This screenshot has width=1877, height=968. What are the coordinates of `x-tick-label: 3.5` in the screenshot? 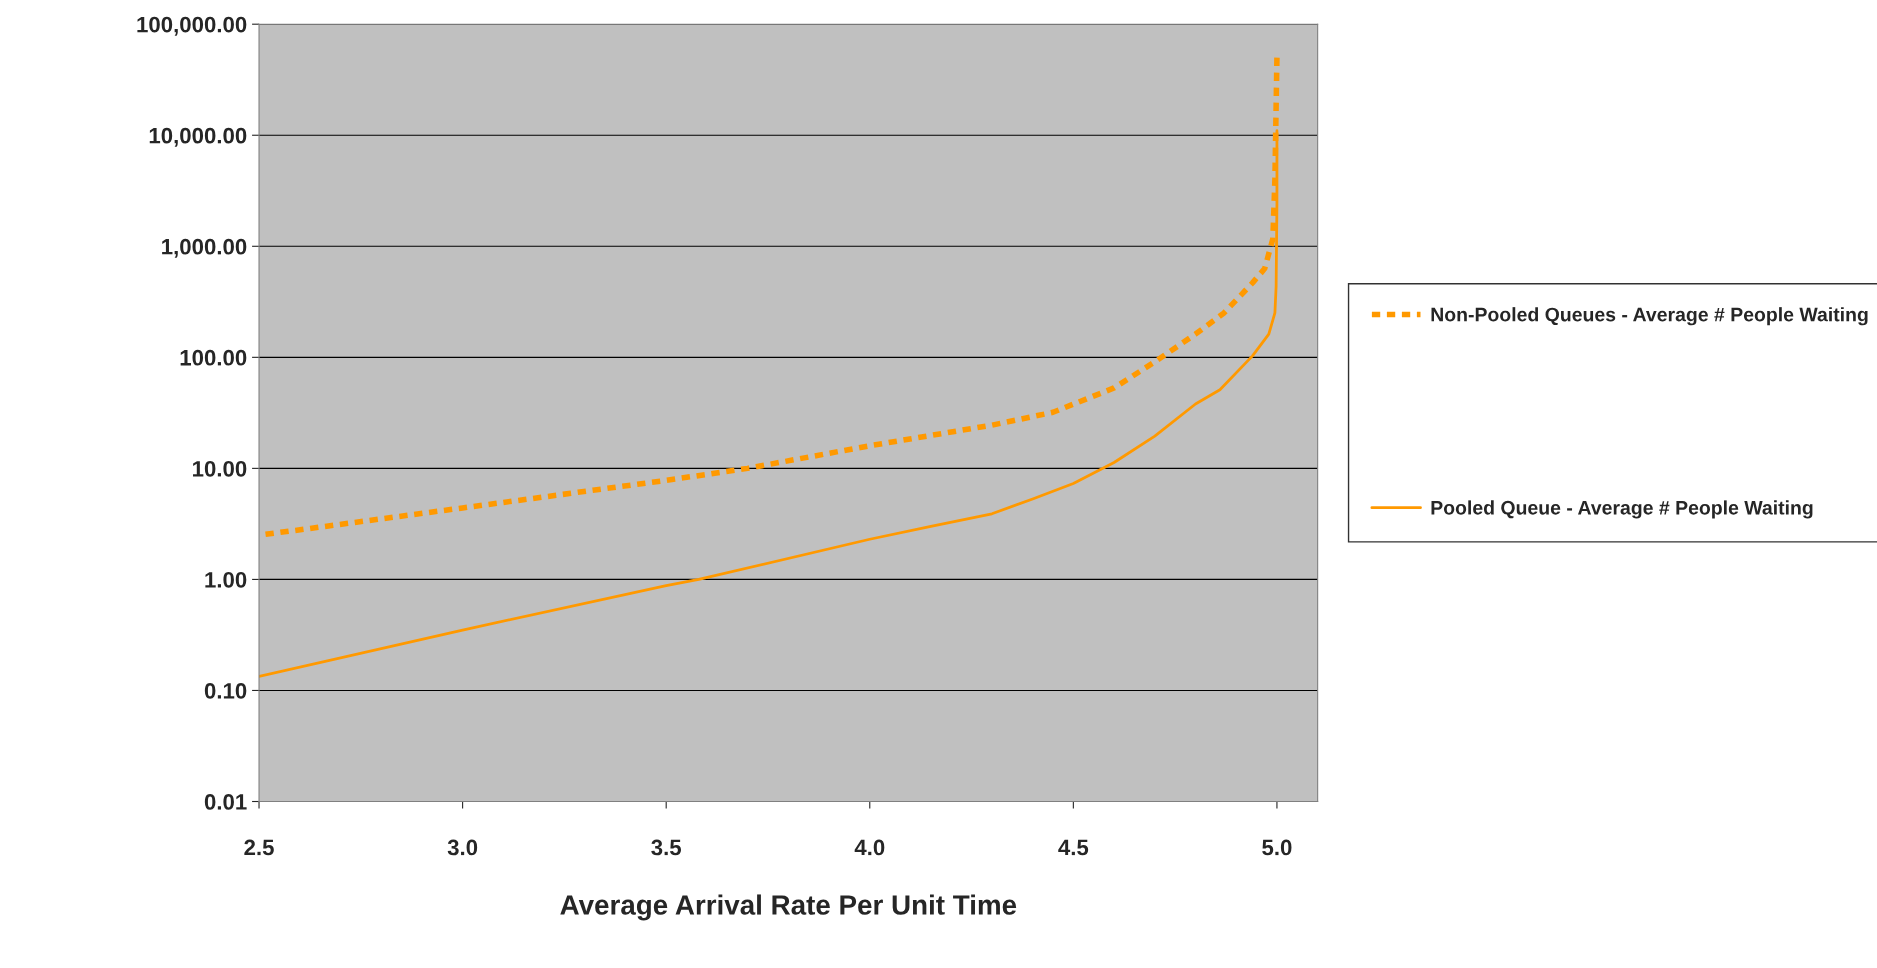 It's located at (666, 847).